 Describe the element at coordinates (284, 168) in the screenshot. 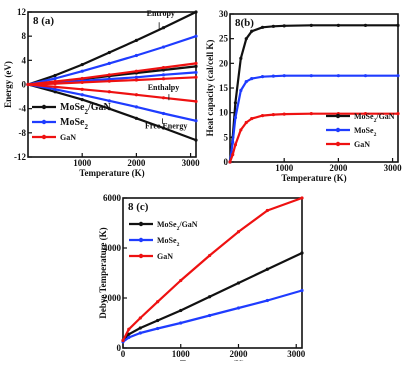

I see `x-tick-label: 1000` at that location.